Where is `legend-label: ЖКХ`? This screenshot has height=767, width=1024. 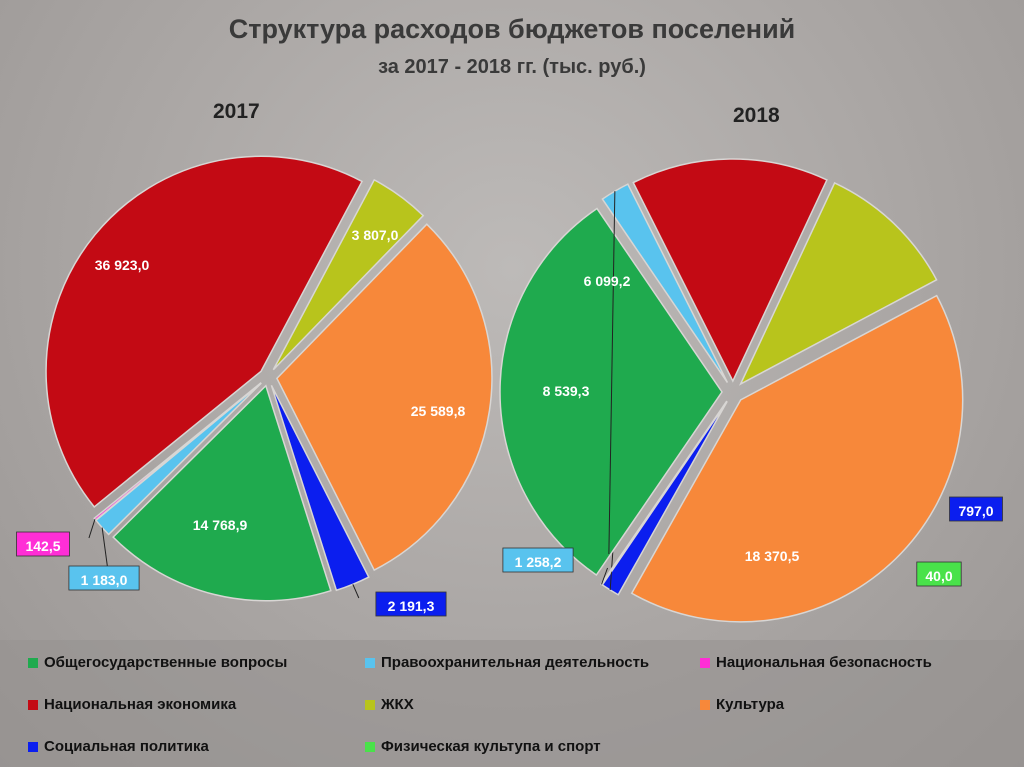 legend-label: ЖКХ is located at coordinates (397, 704).